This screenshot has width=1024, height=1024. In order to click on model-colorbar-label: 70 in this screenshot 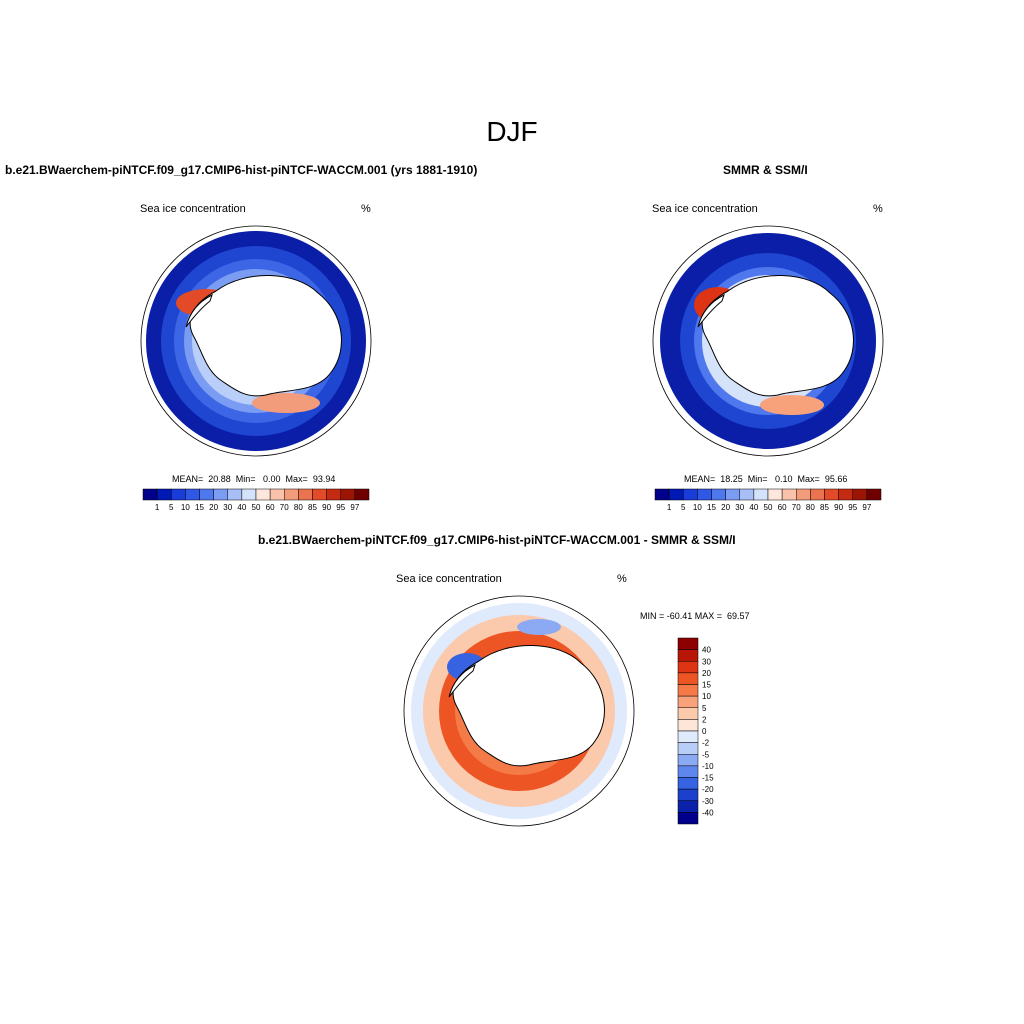, I will do `click(284, 507)`.